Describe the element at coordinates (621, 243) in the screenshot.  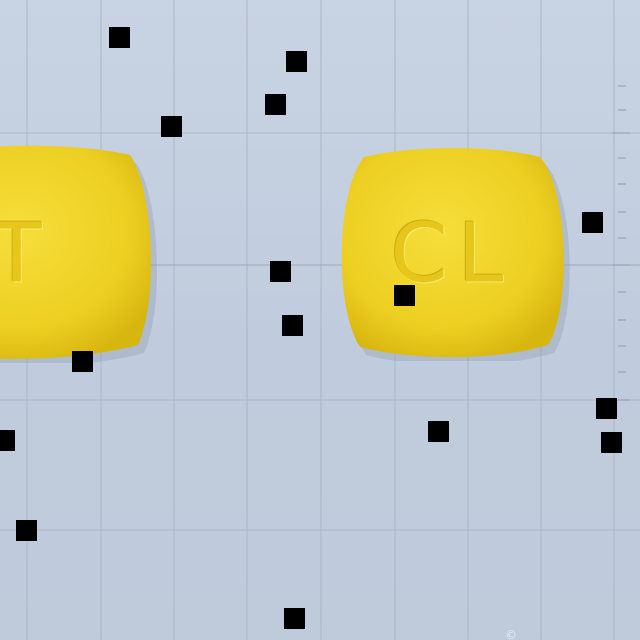
I see `ruler-ticks` at that location.